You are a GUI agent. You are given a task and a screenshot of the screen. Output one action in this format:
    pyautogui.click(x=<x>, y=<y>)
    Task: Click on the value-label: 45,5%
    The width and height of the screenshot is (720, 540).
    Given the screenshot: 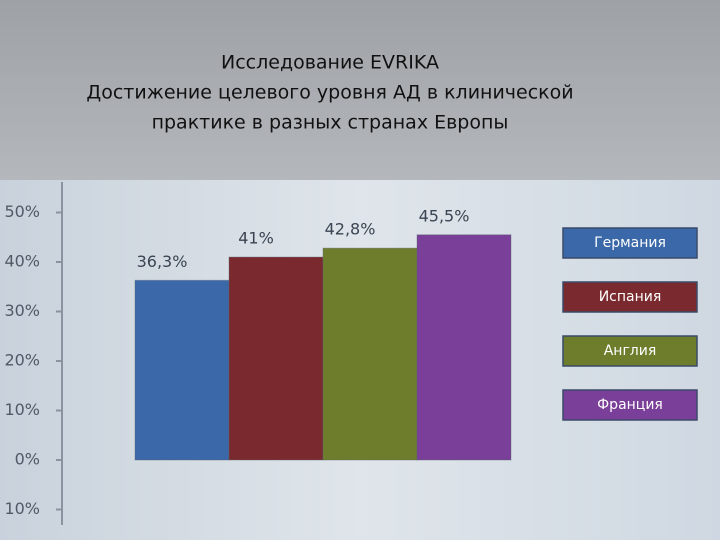 What is the action you would take?
    pyautogui.click(x=444, y=215)
    